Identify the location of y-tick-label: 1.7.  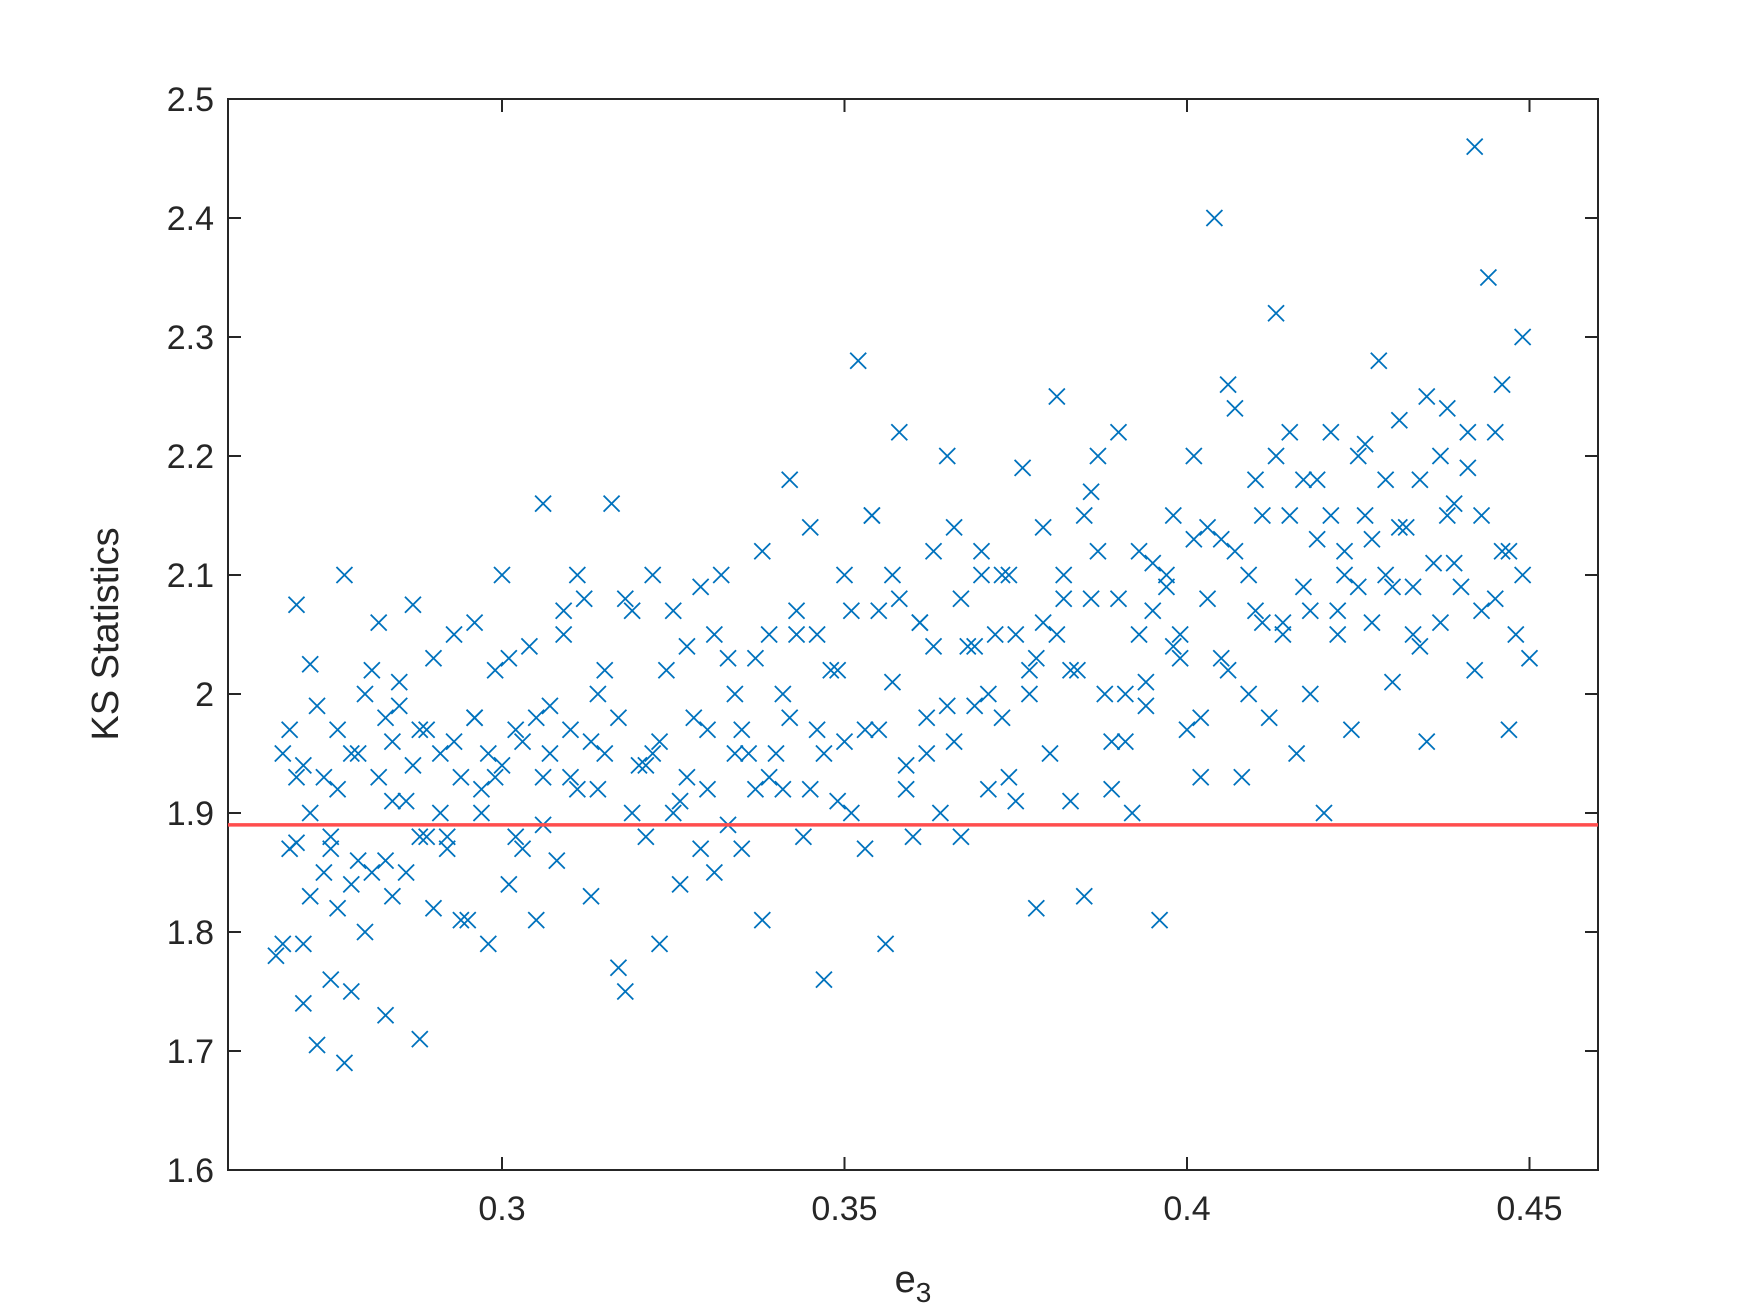
(190, 1052).